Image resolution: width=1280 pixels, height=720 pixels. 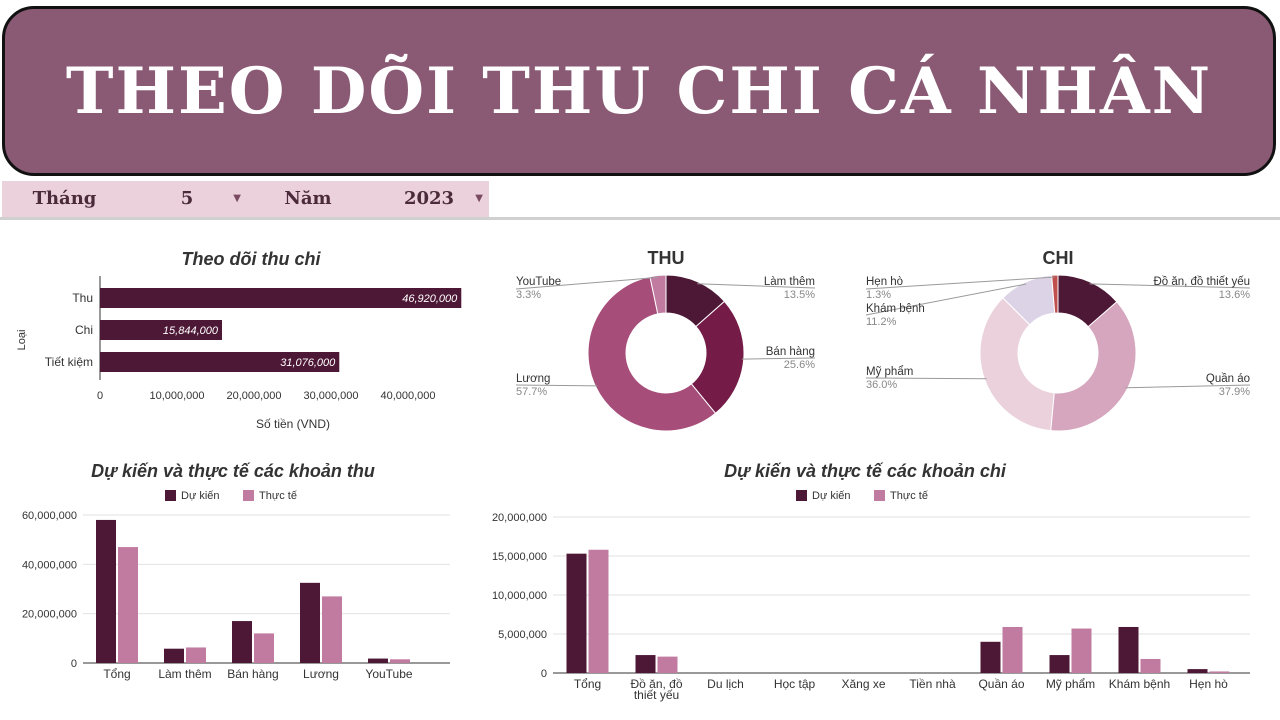 I want to click on month-dropdown-icon: ▼, so click(x=237, y=198).